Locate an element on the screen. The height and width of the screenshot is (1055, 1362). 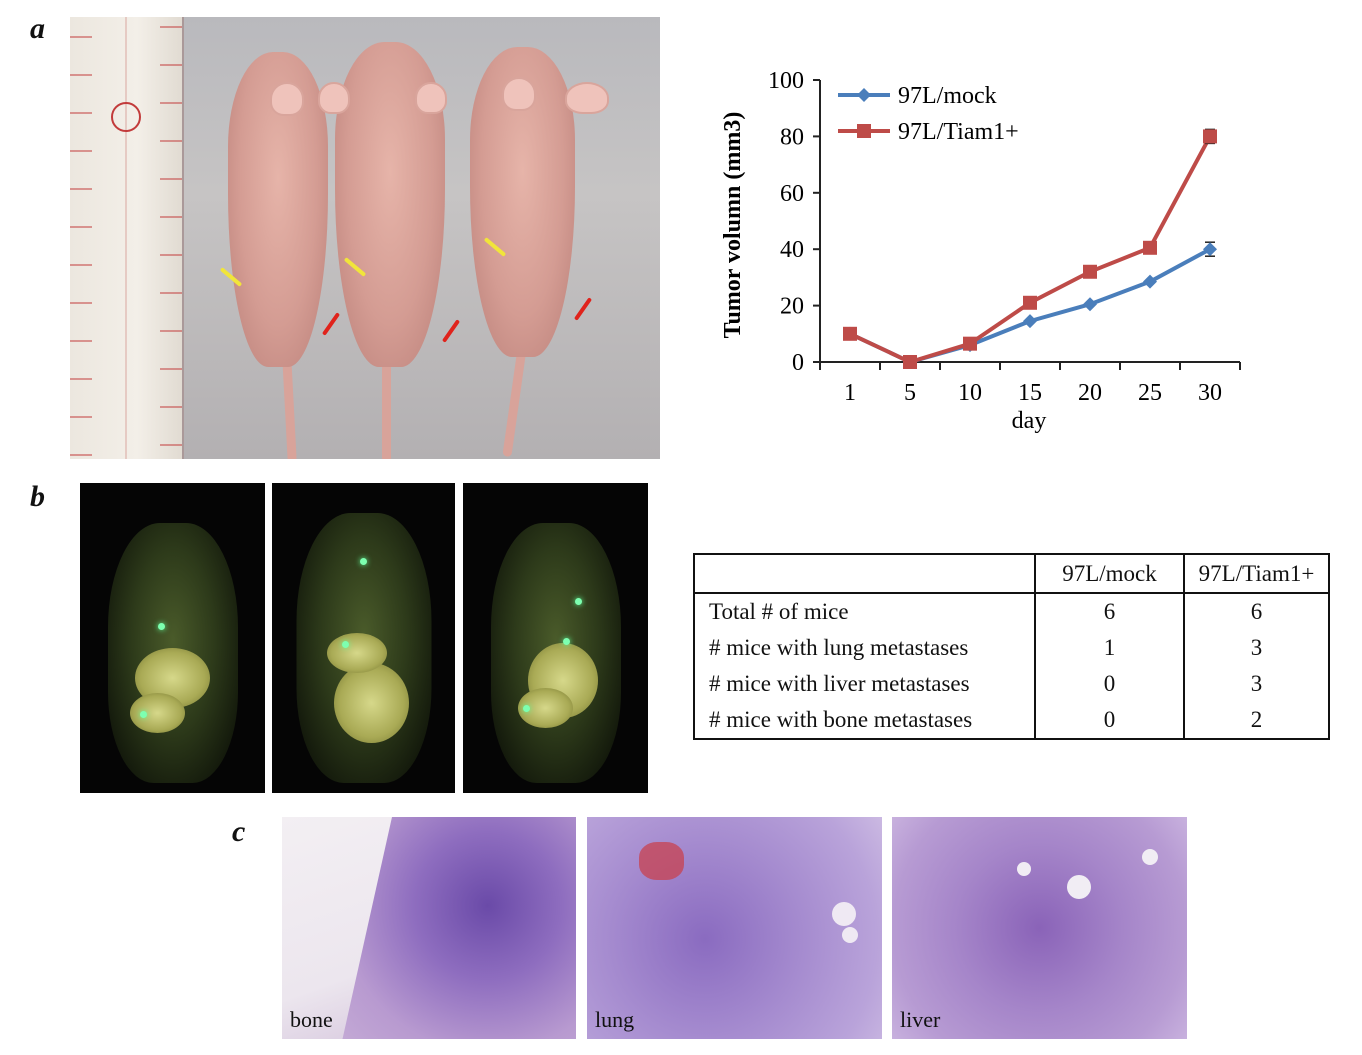
histology-liver: liver is located at coordinates (1039, 928).